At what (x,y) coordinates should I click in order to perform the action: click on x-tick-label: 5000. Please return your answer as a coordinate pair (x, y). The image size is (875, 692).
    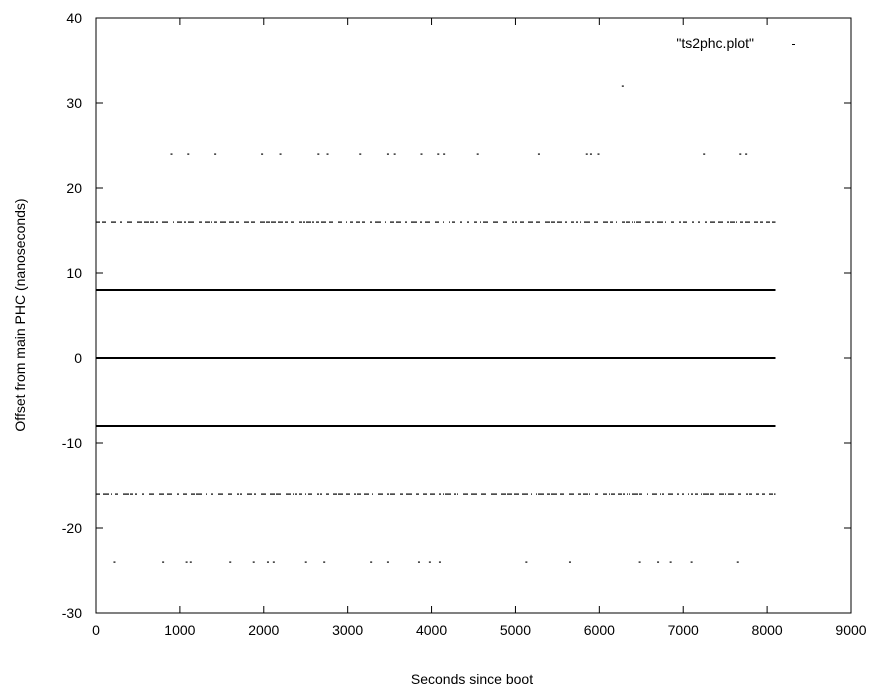
    Looking at the image, I should click on (515, 630).